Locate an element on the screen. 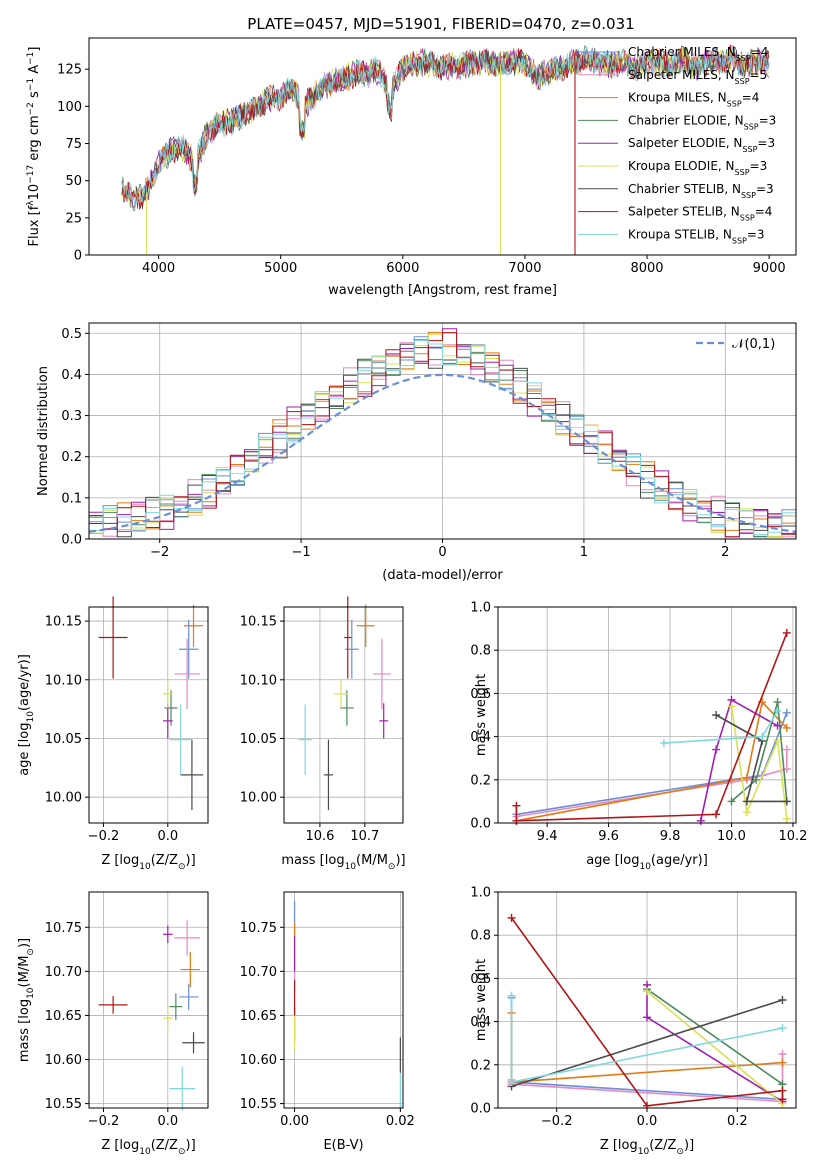  x-tick-label: 0.00 is located at coordinates (294, 1121).